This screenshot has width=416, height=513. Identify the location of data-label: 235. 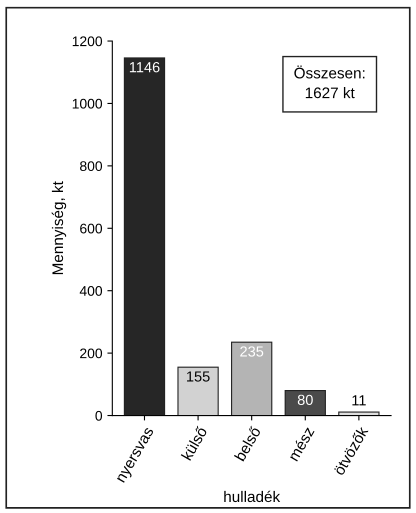
(252, 351).